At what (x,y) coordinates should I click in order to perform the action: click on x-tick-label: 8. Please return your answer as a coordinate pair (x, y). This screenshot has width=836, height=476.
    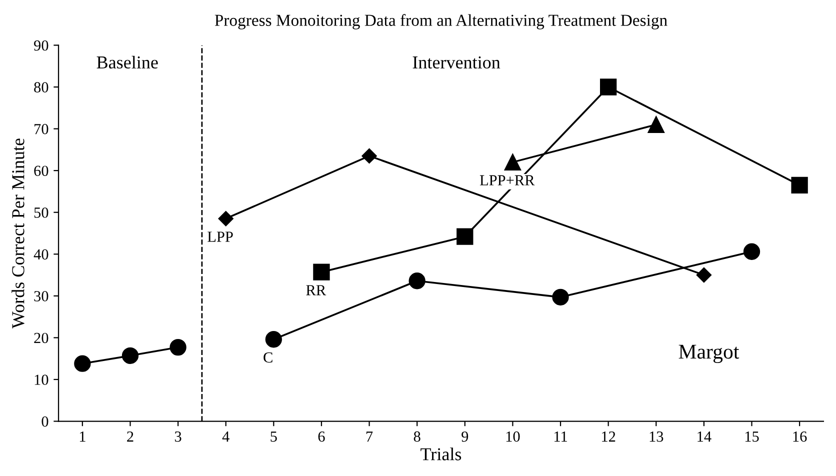
    Looking at the image, I should click on (417, 436).